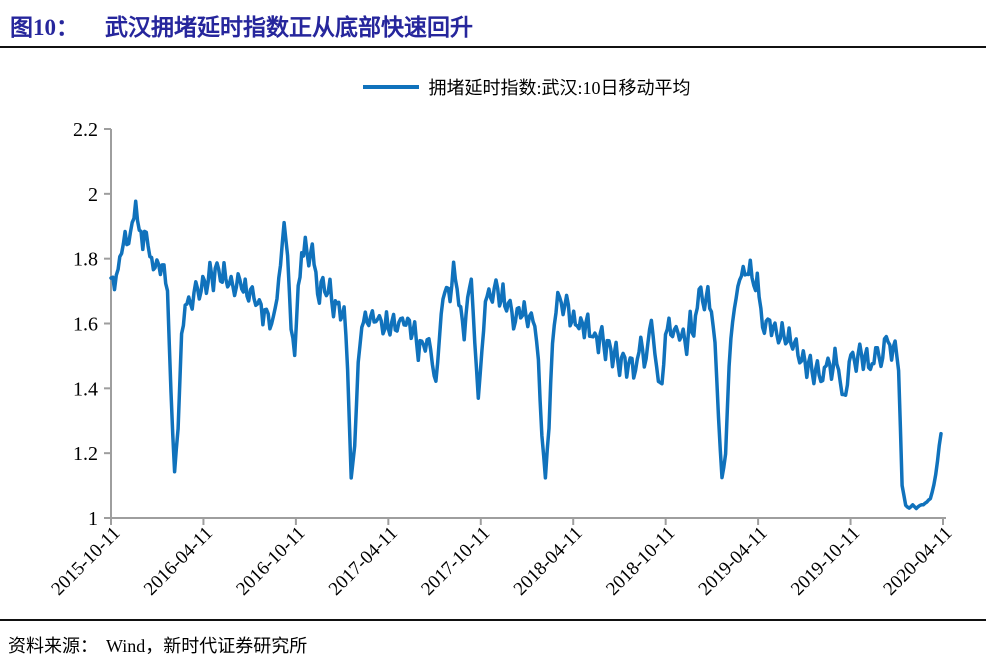 This screenshot has width=986, height=668. Describe the element at coordinates (85, 389) in the screenshot. I see `y-tick-label: 1.4` at that location.